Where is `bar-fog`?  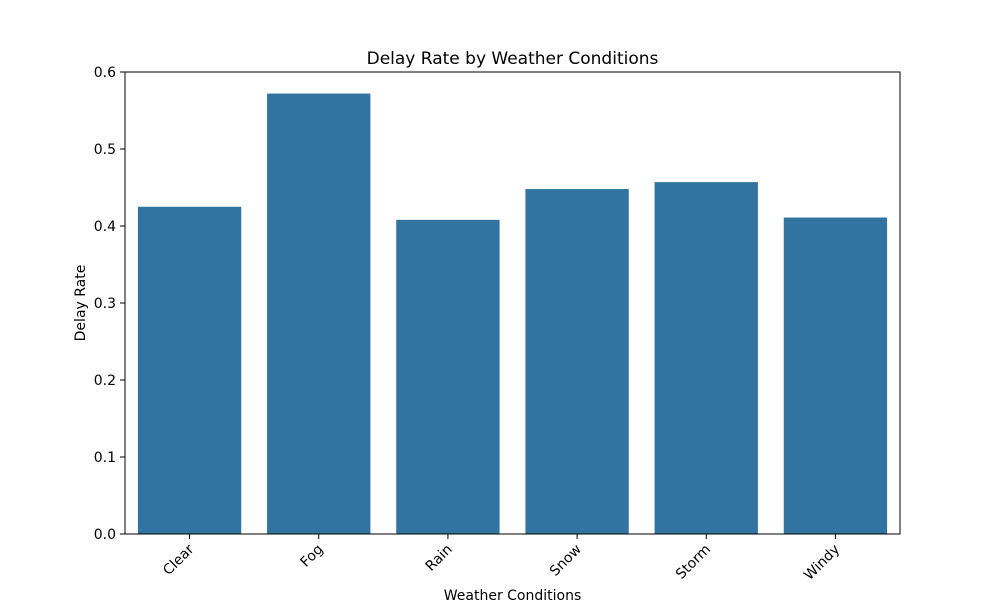 bar-fog is located at coordinates (319, 313).